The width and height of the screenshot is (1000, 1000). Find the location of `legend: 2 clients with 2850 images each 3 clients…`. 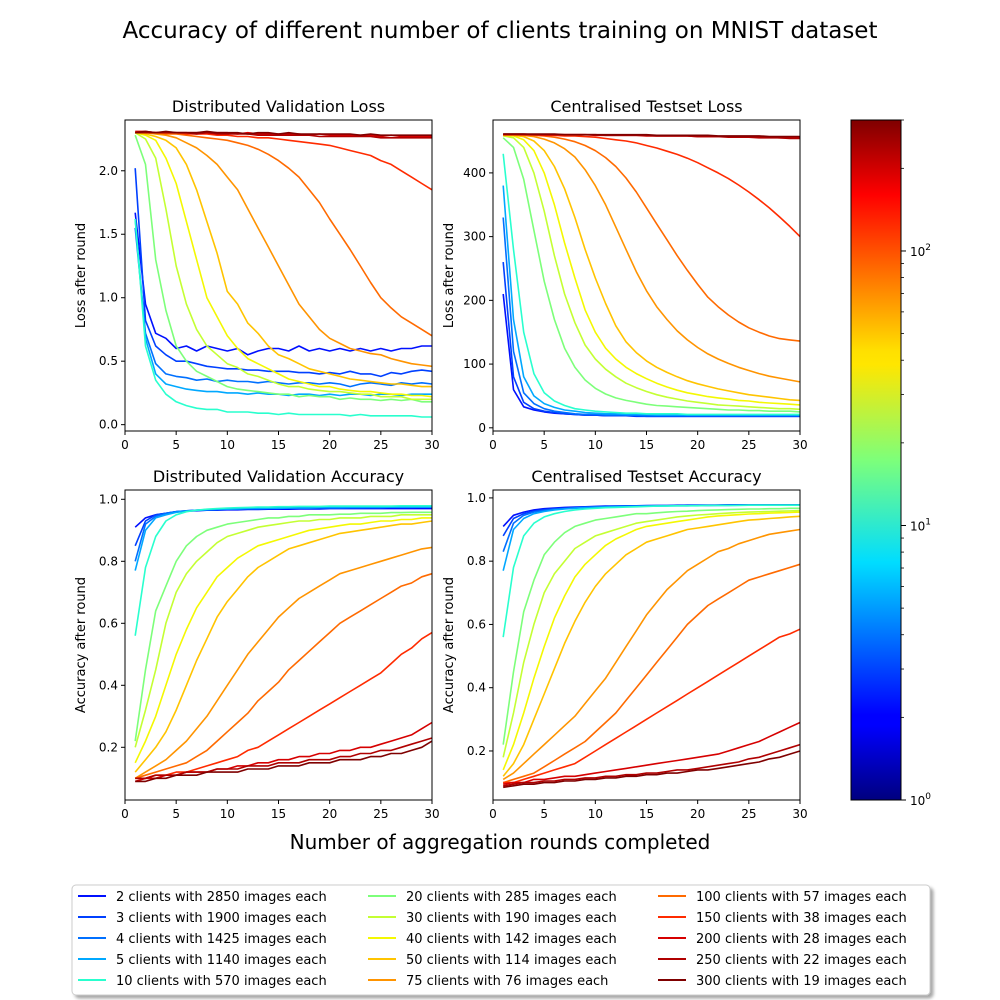

legend: 2 clients with 2850 images each 3 clients… is located at coordinates (501, 940).